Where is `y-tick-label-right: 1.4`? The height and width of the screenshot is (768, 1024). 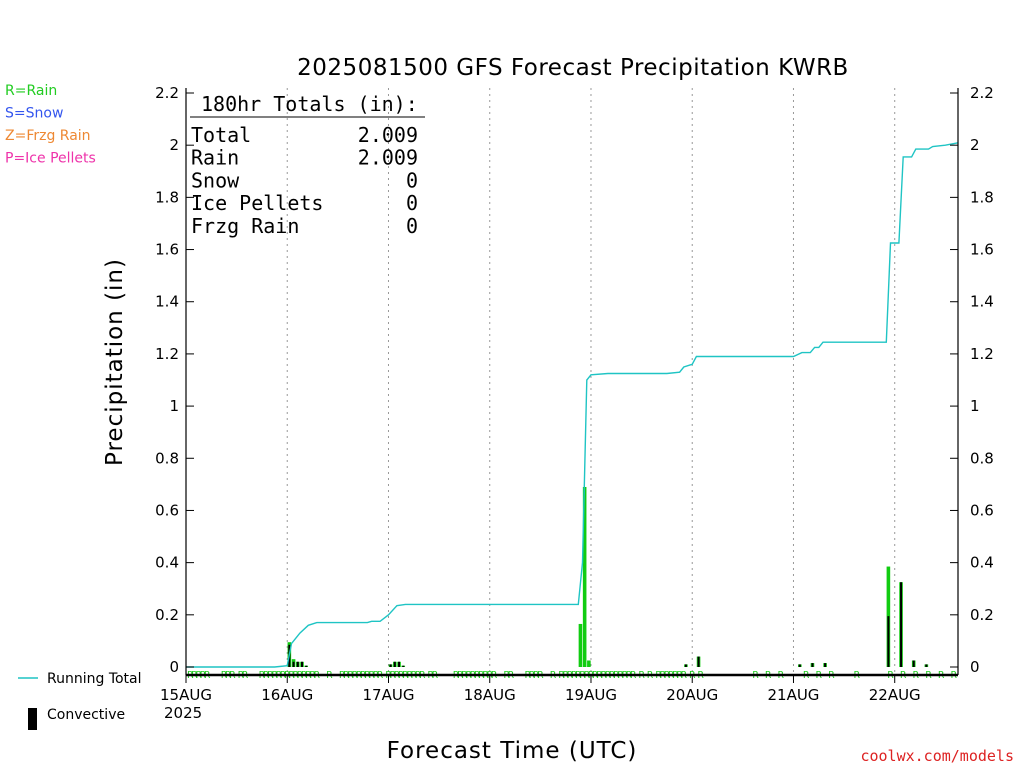 y-tick-label-right: 1.4 is located at coordinates (982, 302).